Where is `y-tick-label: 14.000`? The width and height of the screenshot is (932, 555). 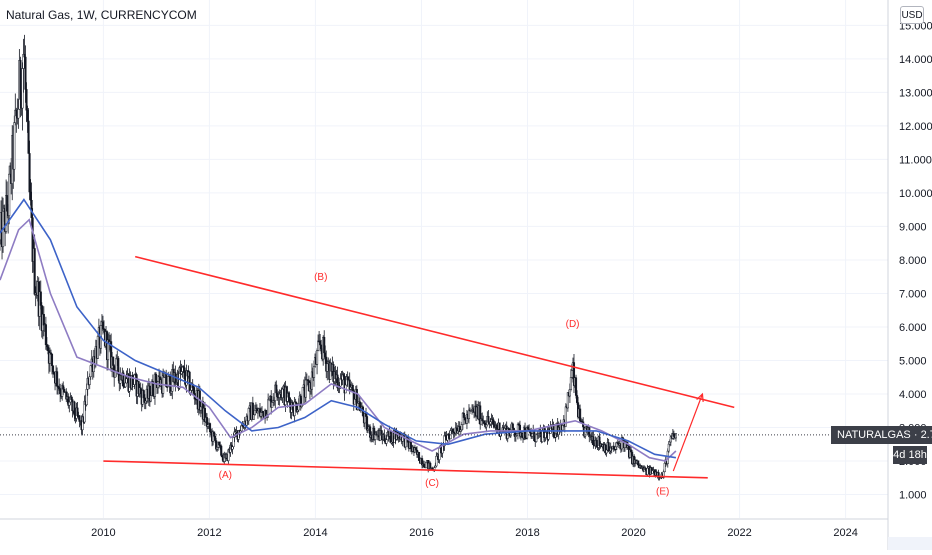 y-tick-label: 14.000 is located at coordinates (915, 60).